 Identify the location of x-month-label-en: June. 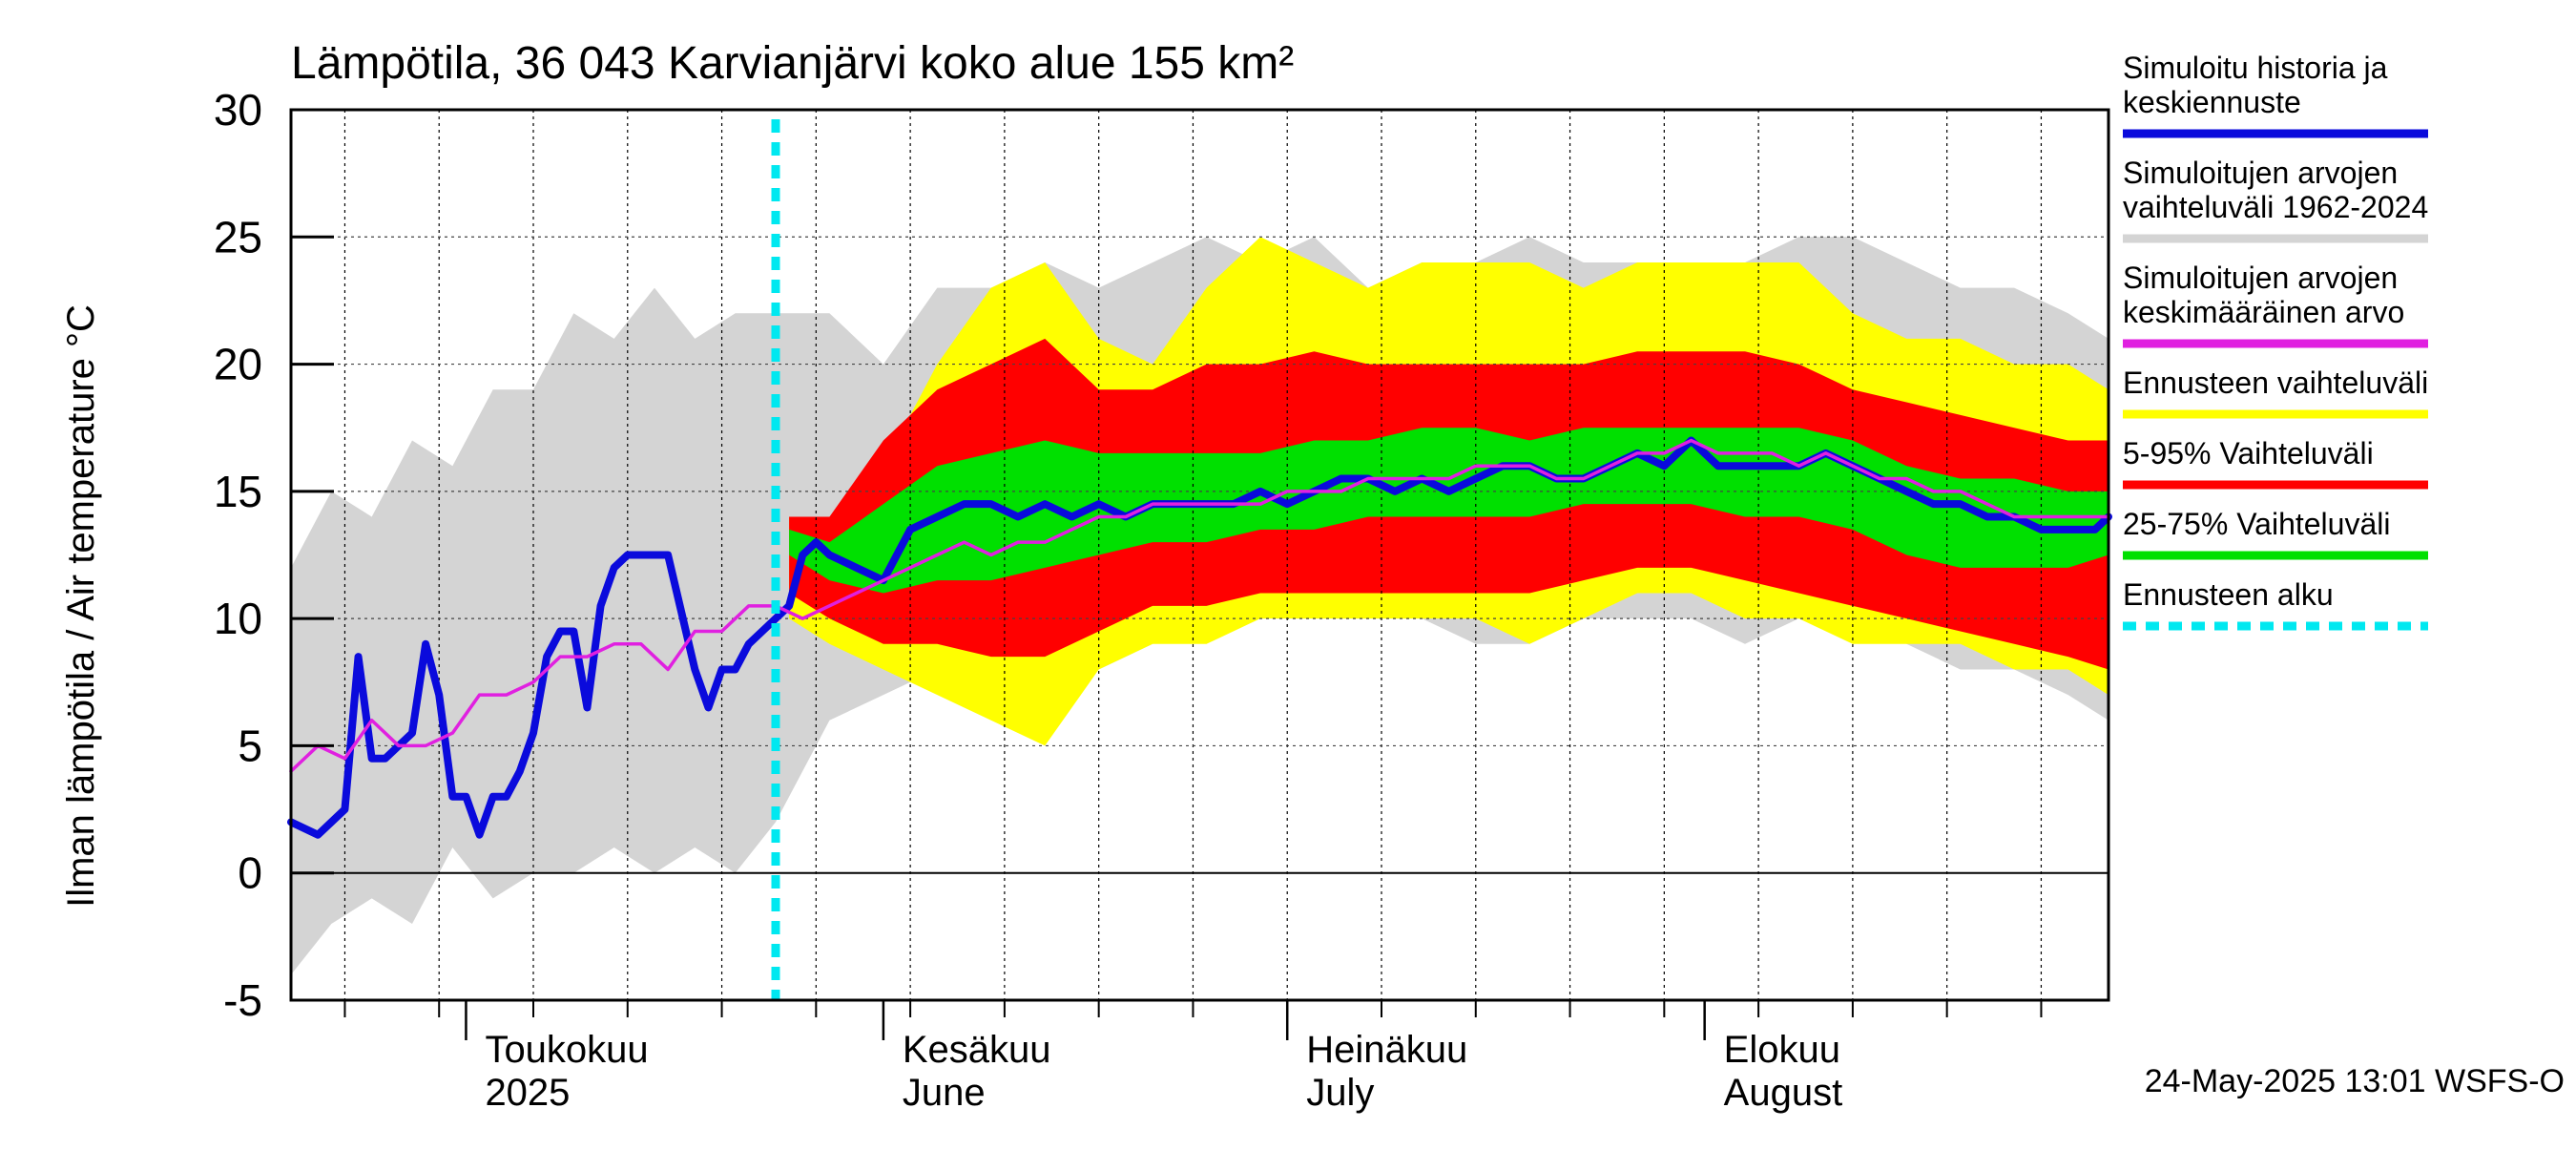
(944, 1093).